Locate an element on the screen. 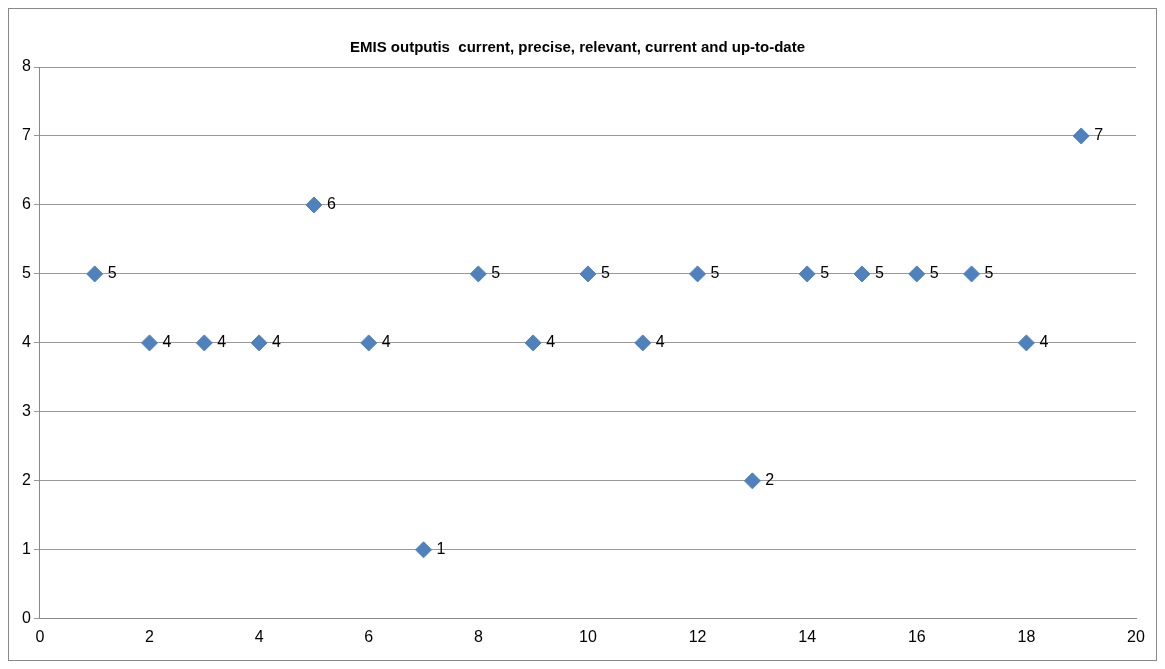 The height and width of the screenshot is (669, 1165). x-tick-label: 8 is located at coordinates (478, 636).